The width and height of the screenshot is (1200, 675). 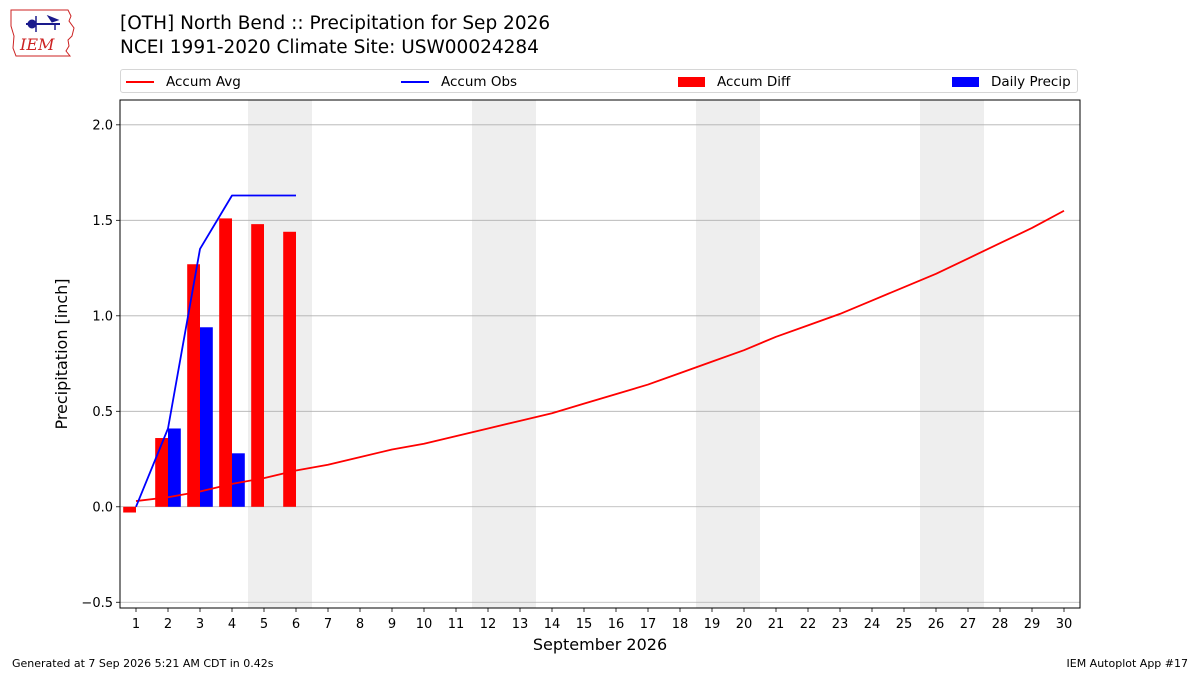 What do you see at coordinates (1031, 81) in the screenshot?
I see `legend-label: Daily Precip` at bounding box center [1031, 81].